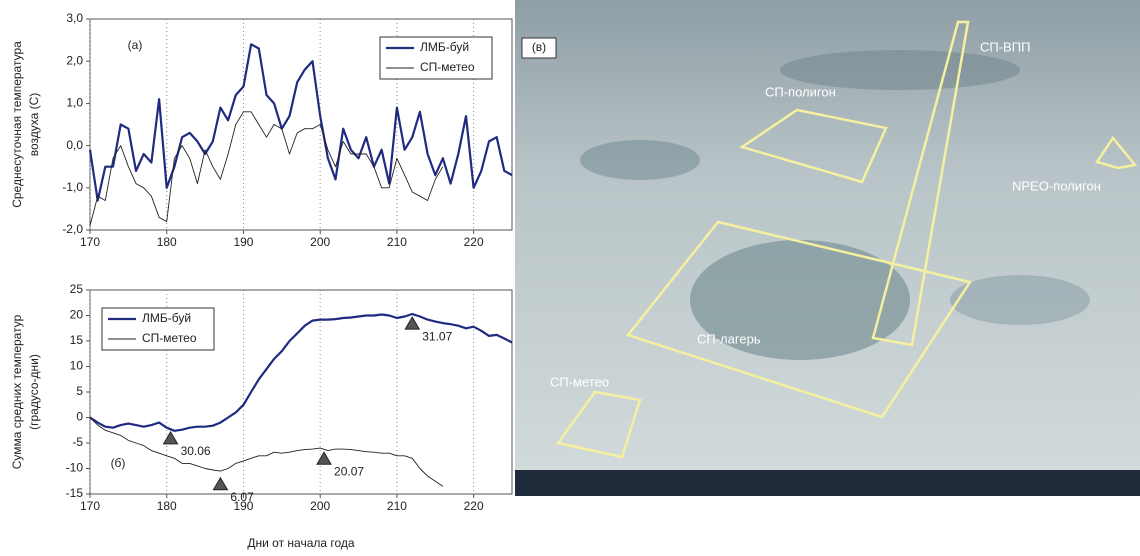 This screenshot has height=556, width=1140. I want to click on photo-label: СП-метео, so click(579, 381).